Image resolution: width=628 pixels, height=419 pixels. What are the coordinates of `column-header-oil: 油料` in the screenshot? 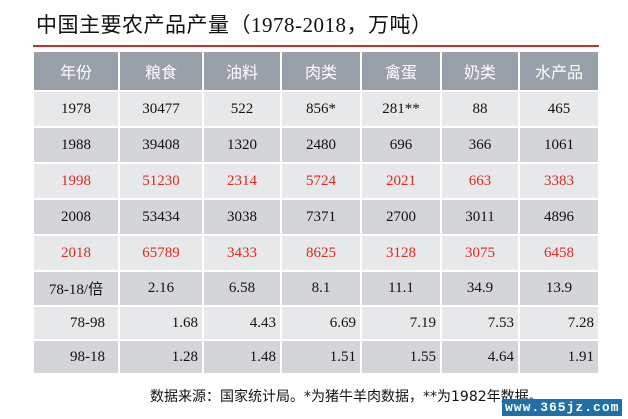 It's located at (241, 71).